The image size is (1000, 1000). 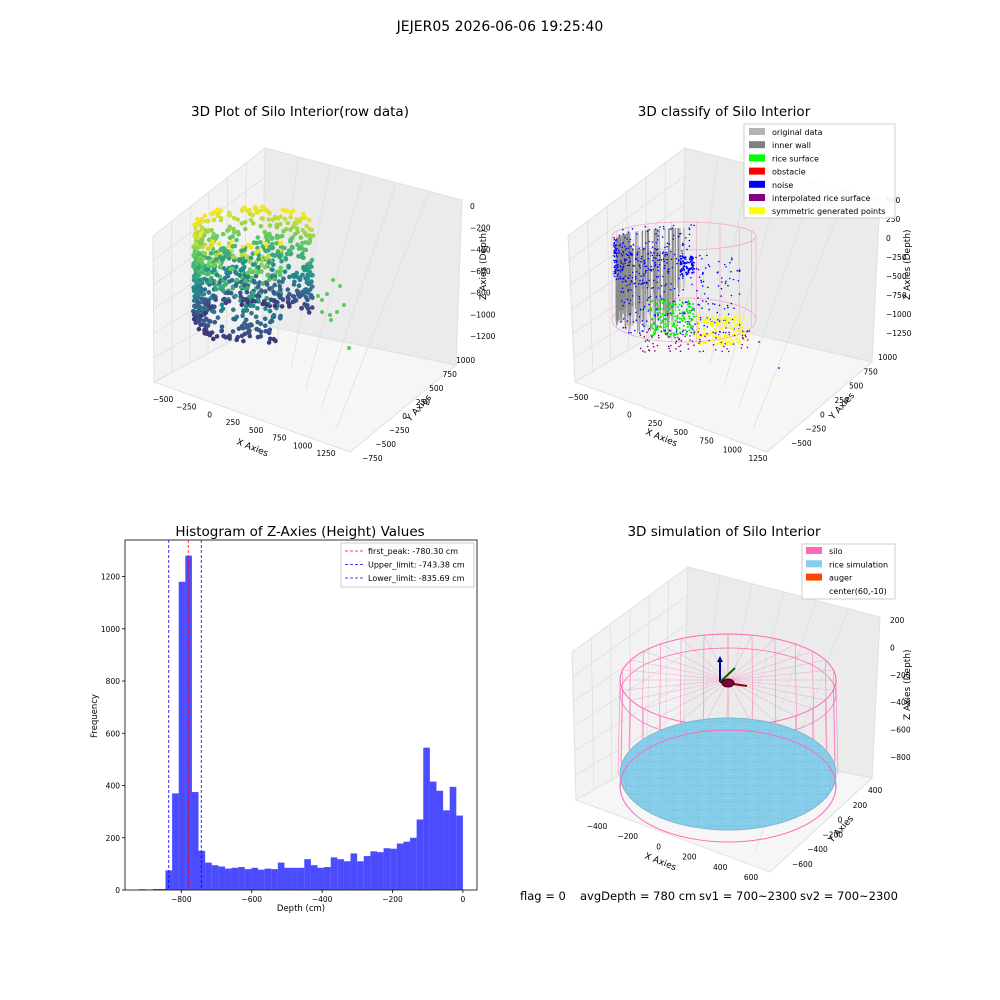 What do you see at coordinates (480, 249) in the screenshot?
I see `tick-label: −400` at bounding box center [480, 249].